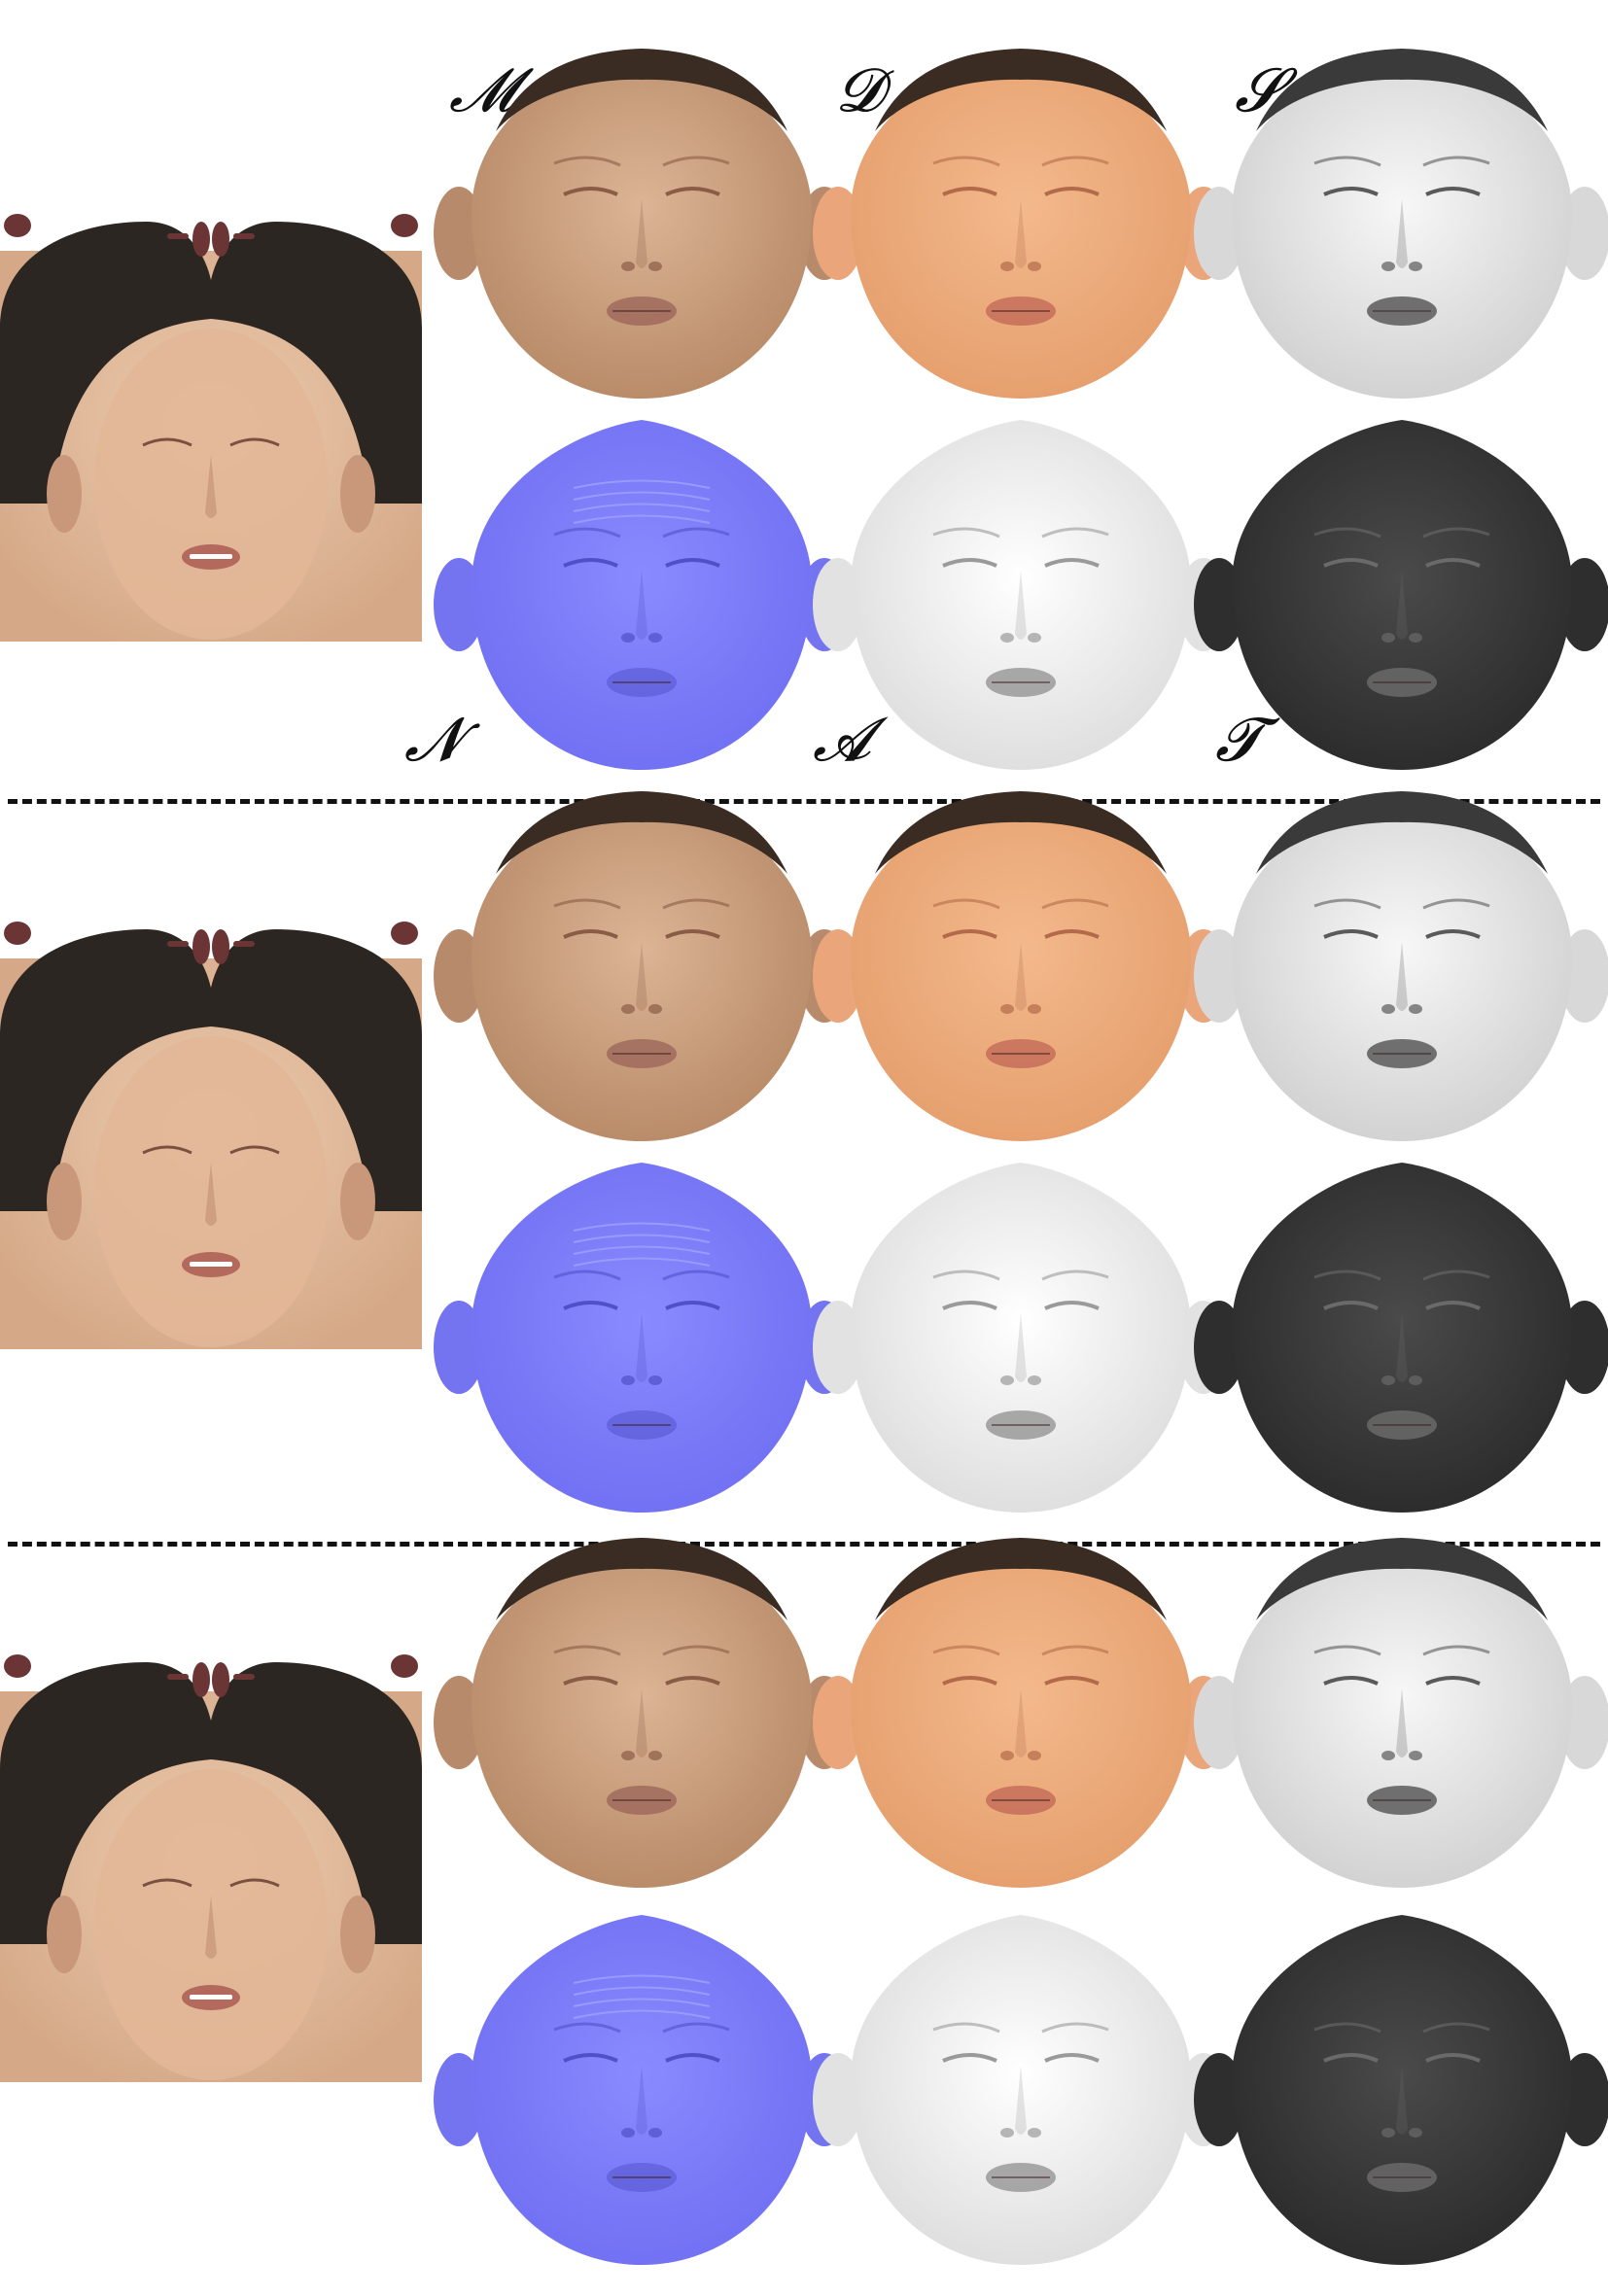 The width and height of the screenshot is (1608, 2296). Describe the element at coordinates (1238, 739) in the screenshot. I see `label-translucency: 𝓣` at that location.